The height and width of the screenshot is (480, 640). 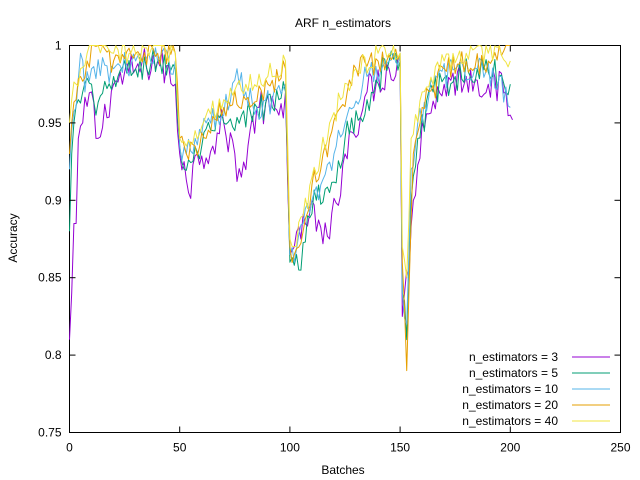 I want to click on x-tick-label: 250, so click(x=620, y=448).